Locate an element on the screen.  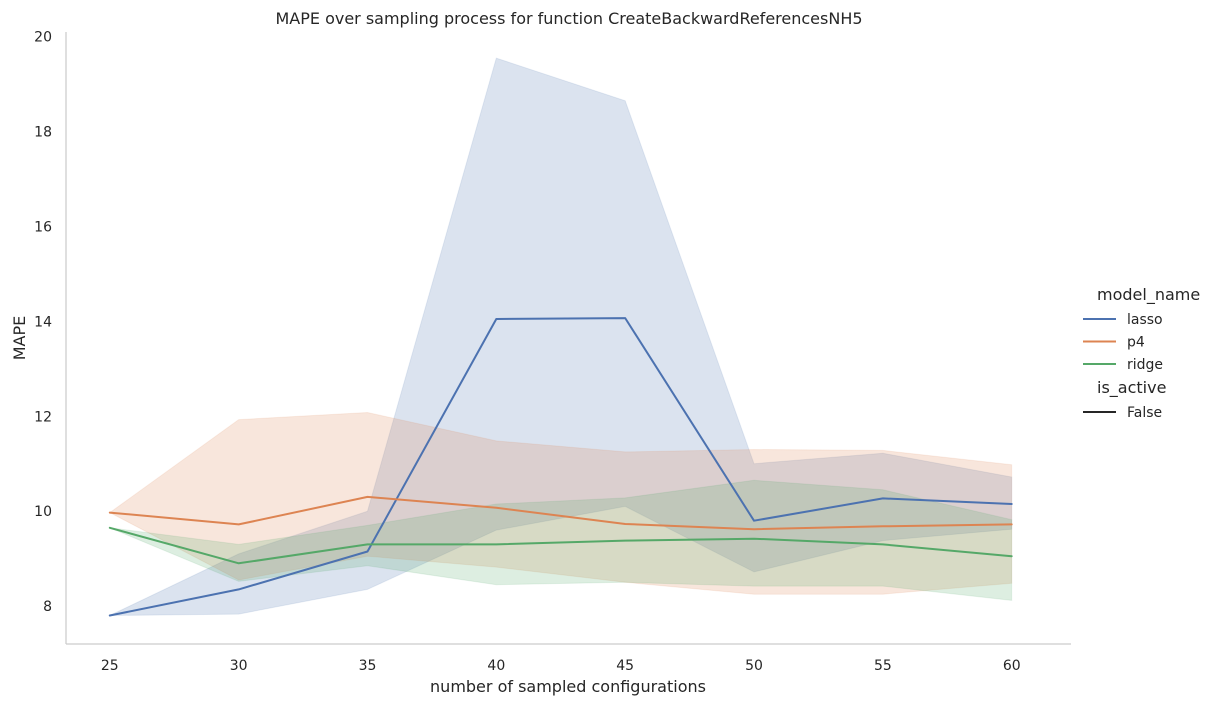
y-tick-label: 18 is located at coordinates (43, 133).